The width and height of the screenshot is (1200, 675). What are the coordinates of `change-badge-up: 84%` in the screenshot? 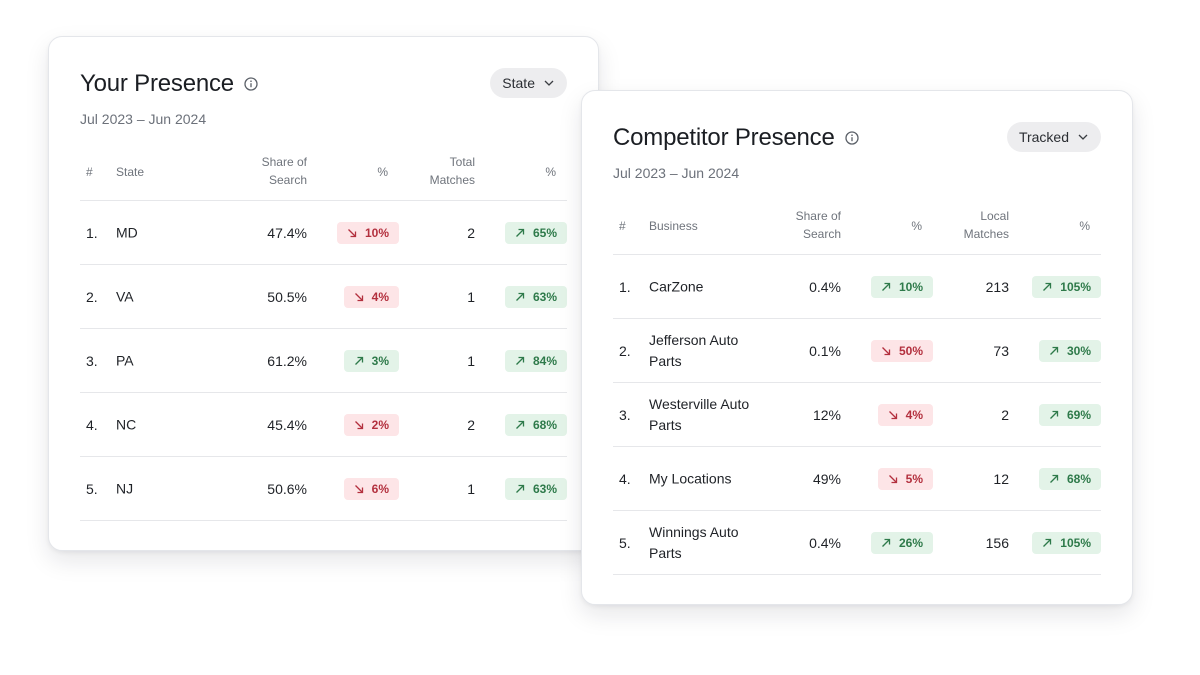 It's located at (535, 360).